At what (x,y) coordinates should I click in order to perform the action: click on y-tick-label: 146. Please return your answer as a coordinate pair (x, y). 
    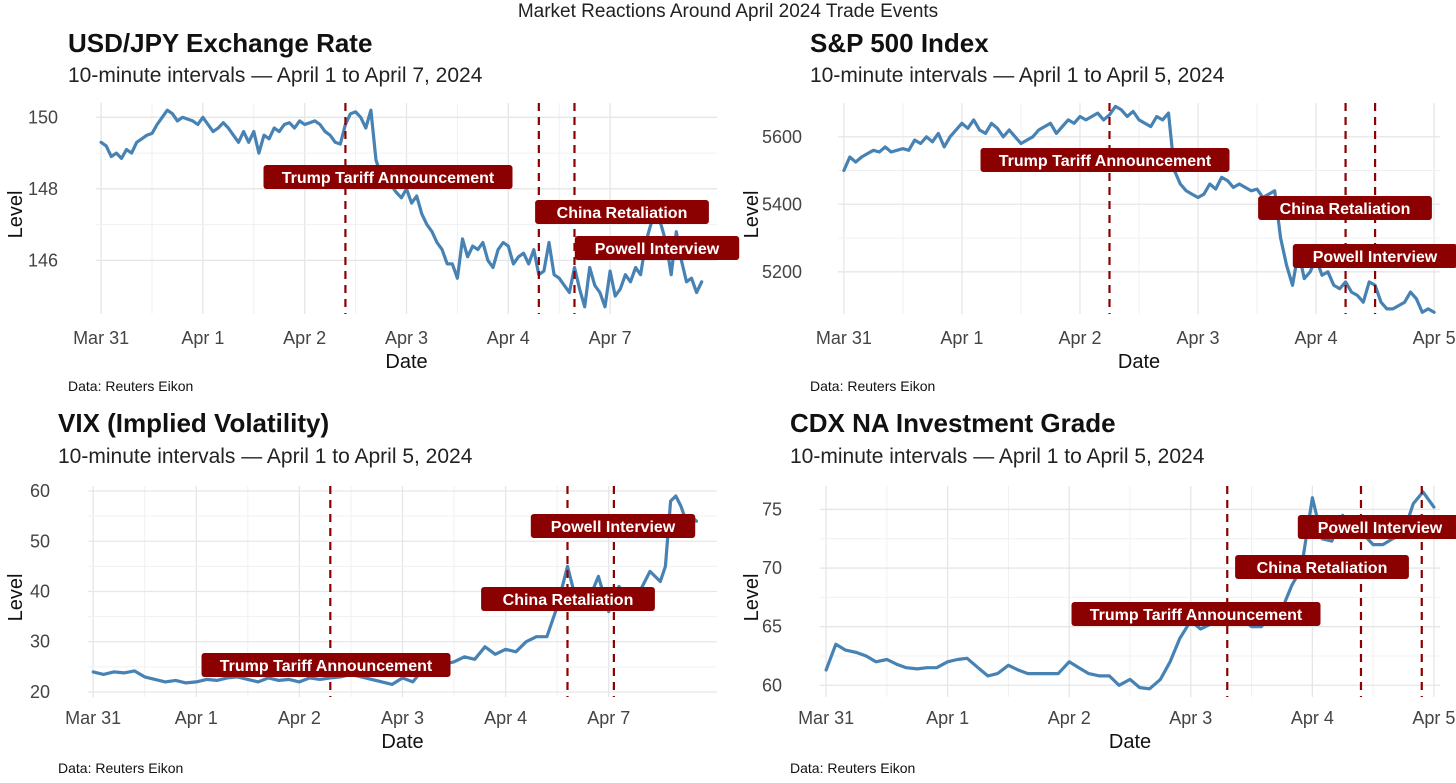
    Looking at the image, I should click on (43, 260).